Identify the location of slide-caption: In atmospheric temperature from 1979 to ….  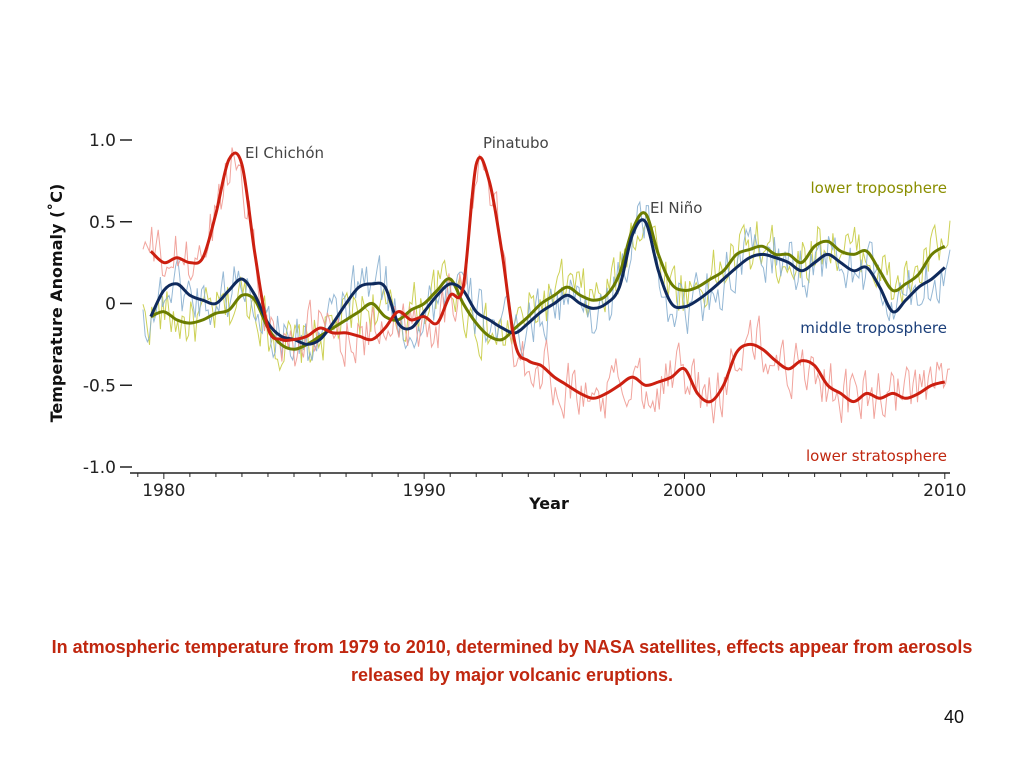
(512, 661).